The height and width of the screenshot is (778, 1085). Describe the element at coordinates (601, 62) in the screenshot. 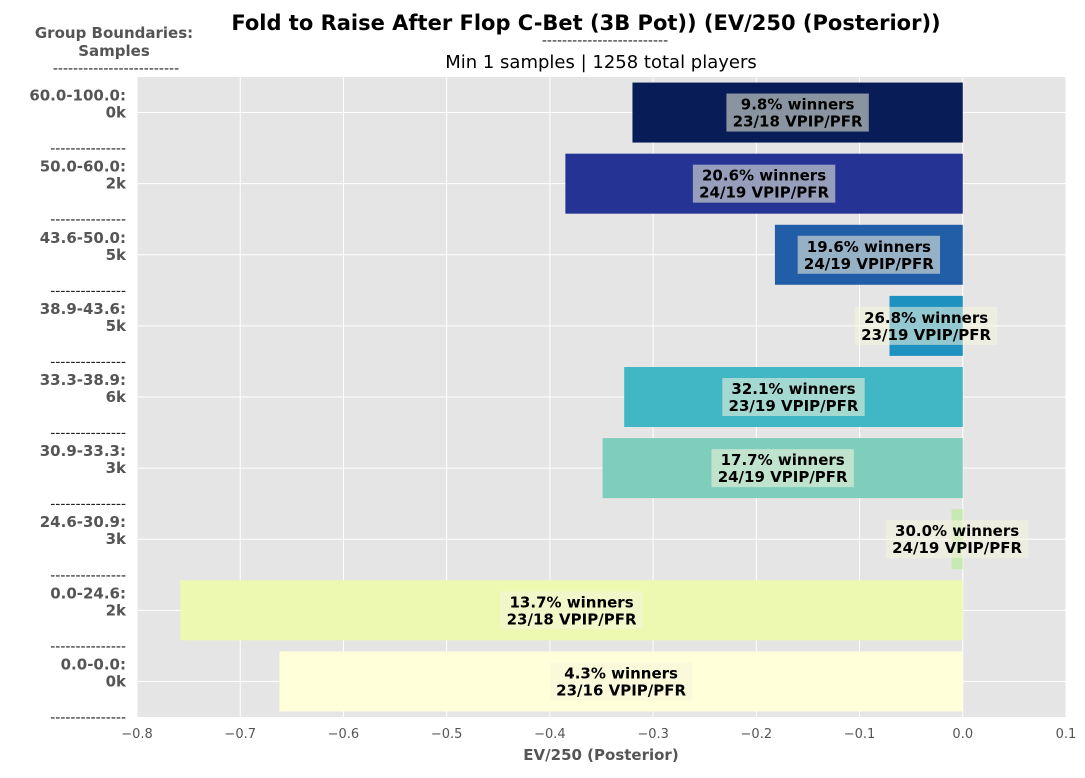

I see `chart-subtitle: Min 1 samples | 1258 total players` at that location.